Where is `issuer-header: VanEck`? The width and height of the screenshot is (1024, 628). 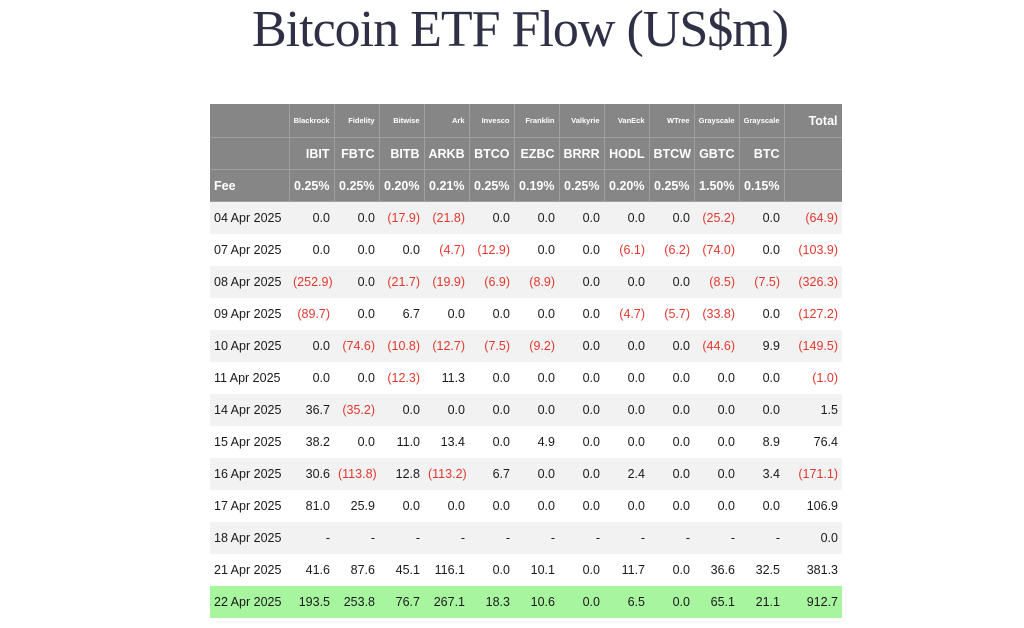 issuer-header: VanEck is located at coordinates (627, 121).